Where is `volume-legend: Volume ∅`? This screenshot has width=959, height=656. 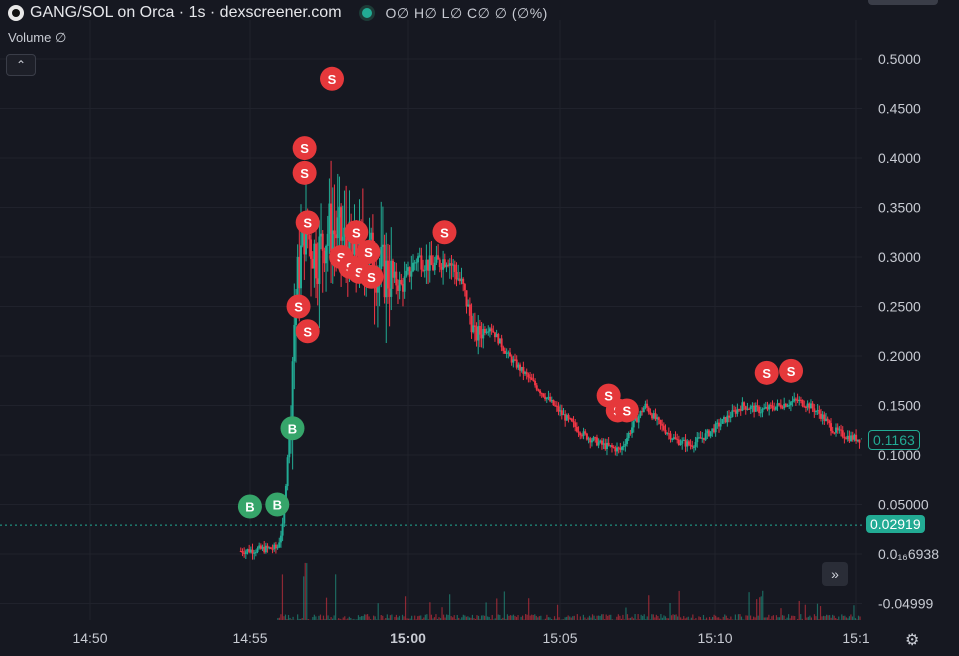 volume-legend: Volume ∅ is located at coordinates (37, 37).